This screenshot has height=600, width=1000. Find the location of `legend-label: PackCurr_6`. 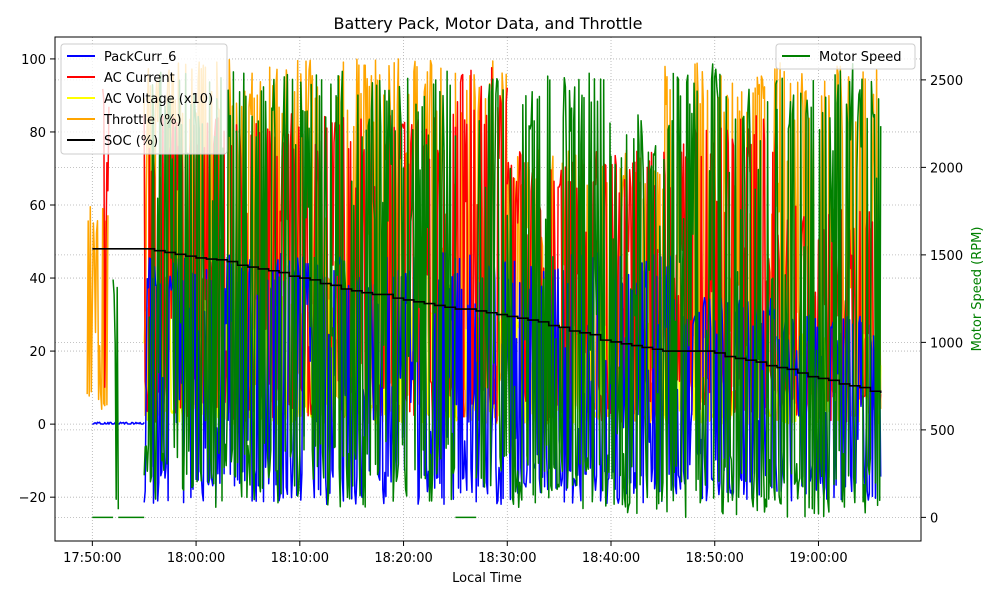

legend-label: PackCurr_6 is located at coordinates (140, 57).